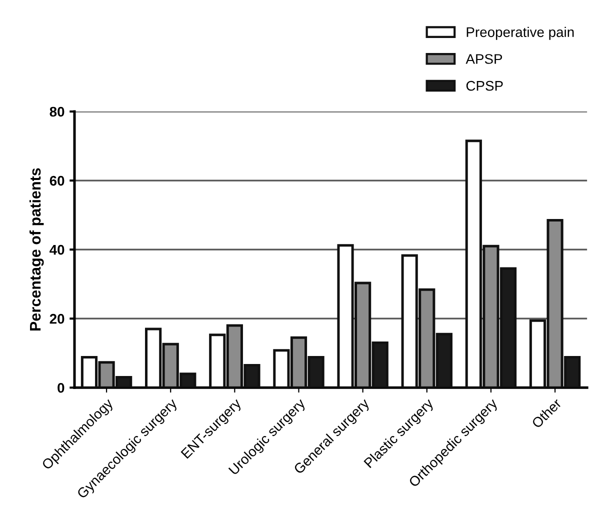 Image resolution: width=596 pixels, height=531 pixels. What do you see at coordinates (57, 111) in the screenshot?
I see `y-tick-label: 80` at bounding box center [57, 111].